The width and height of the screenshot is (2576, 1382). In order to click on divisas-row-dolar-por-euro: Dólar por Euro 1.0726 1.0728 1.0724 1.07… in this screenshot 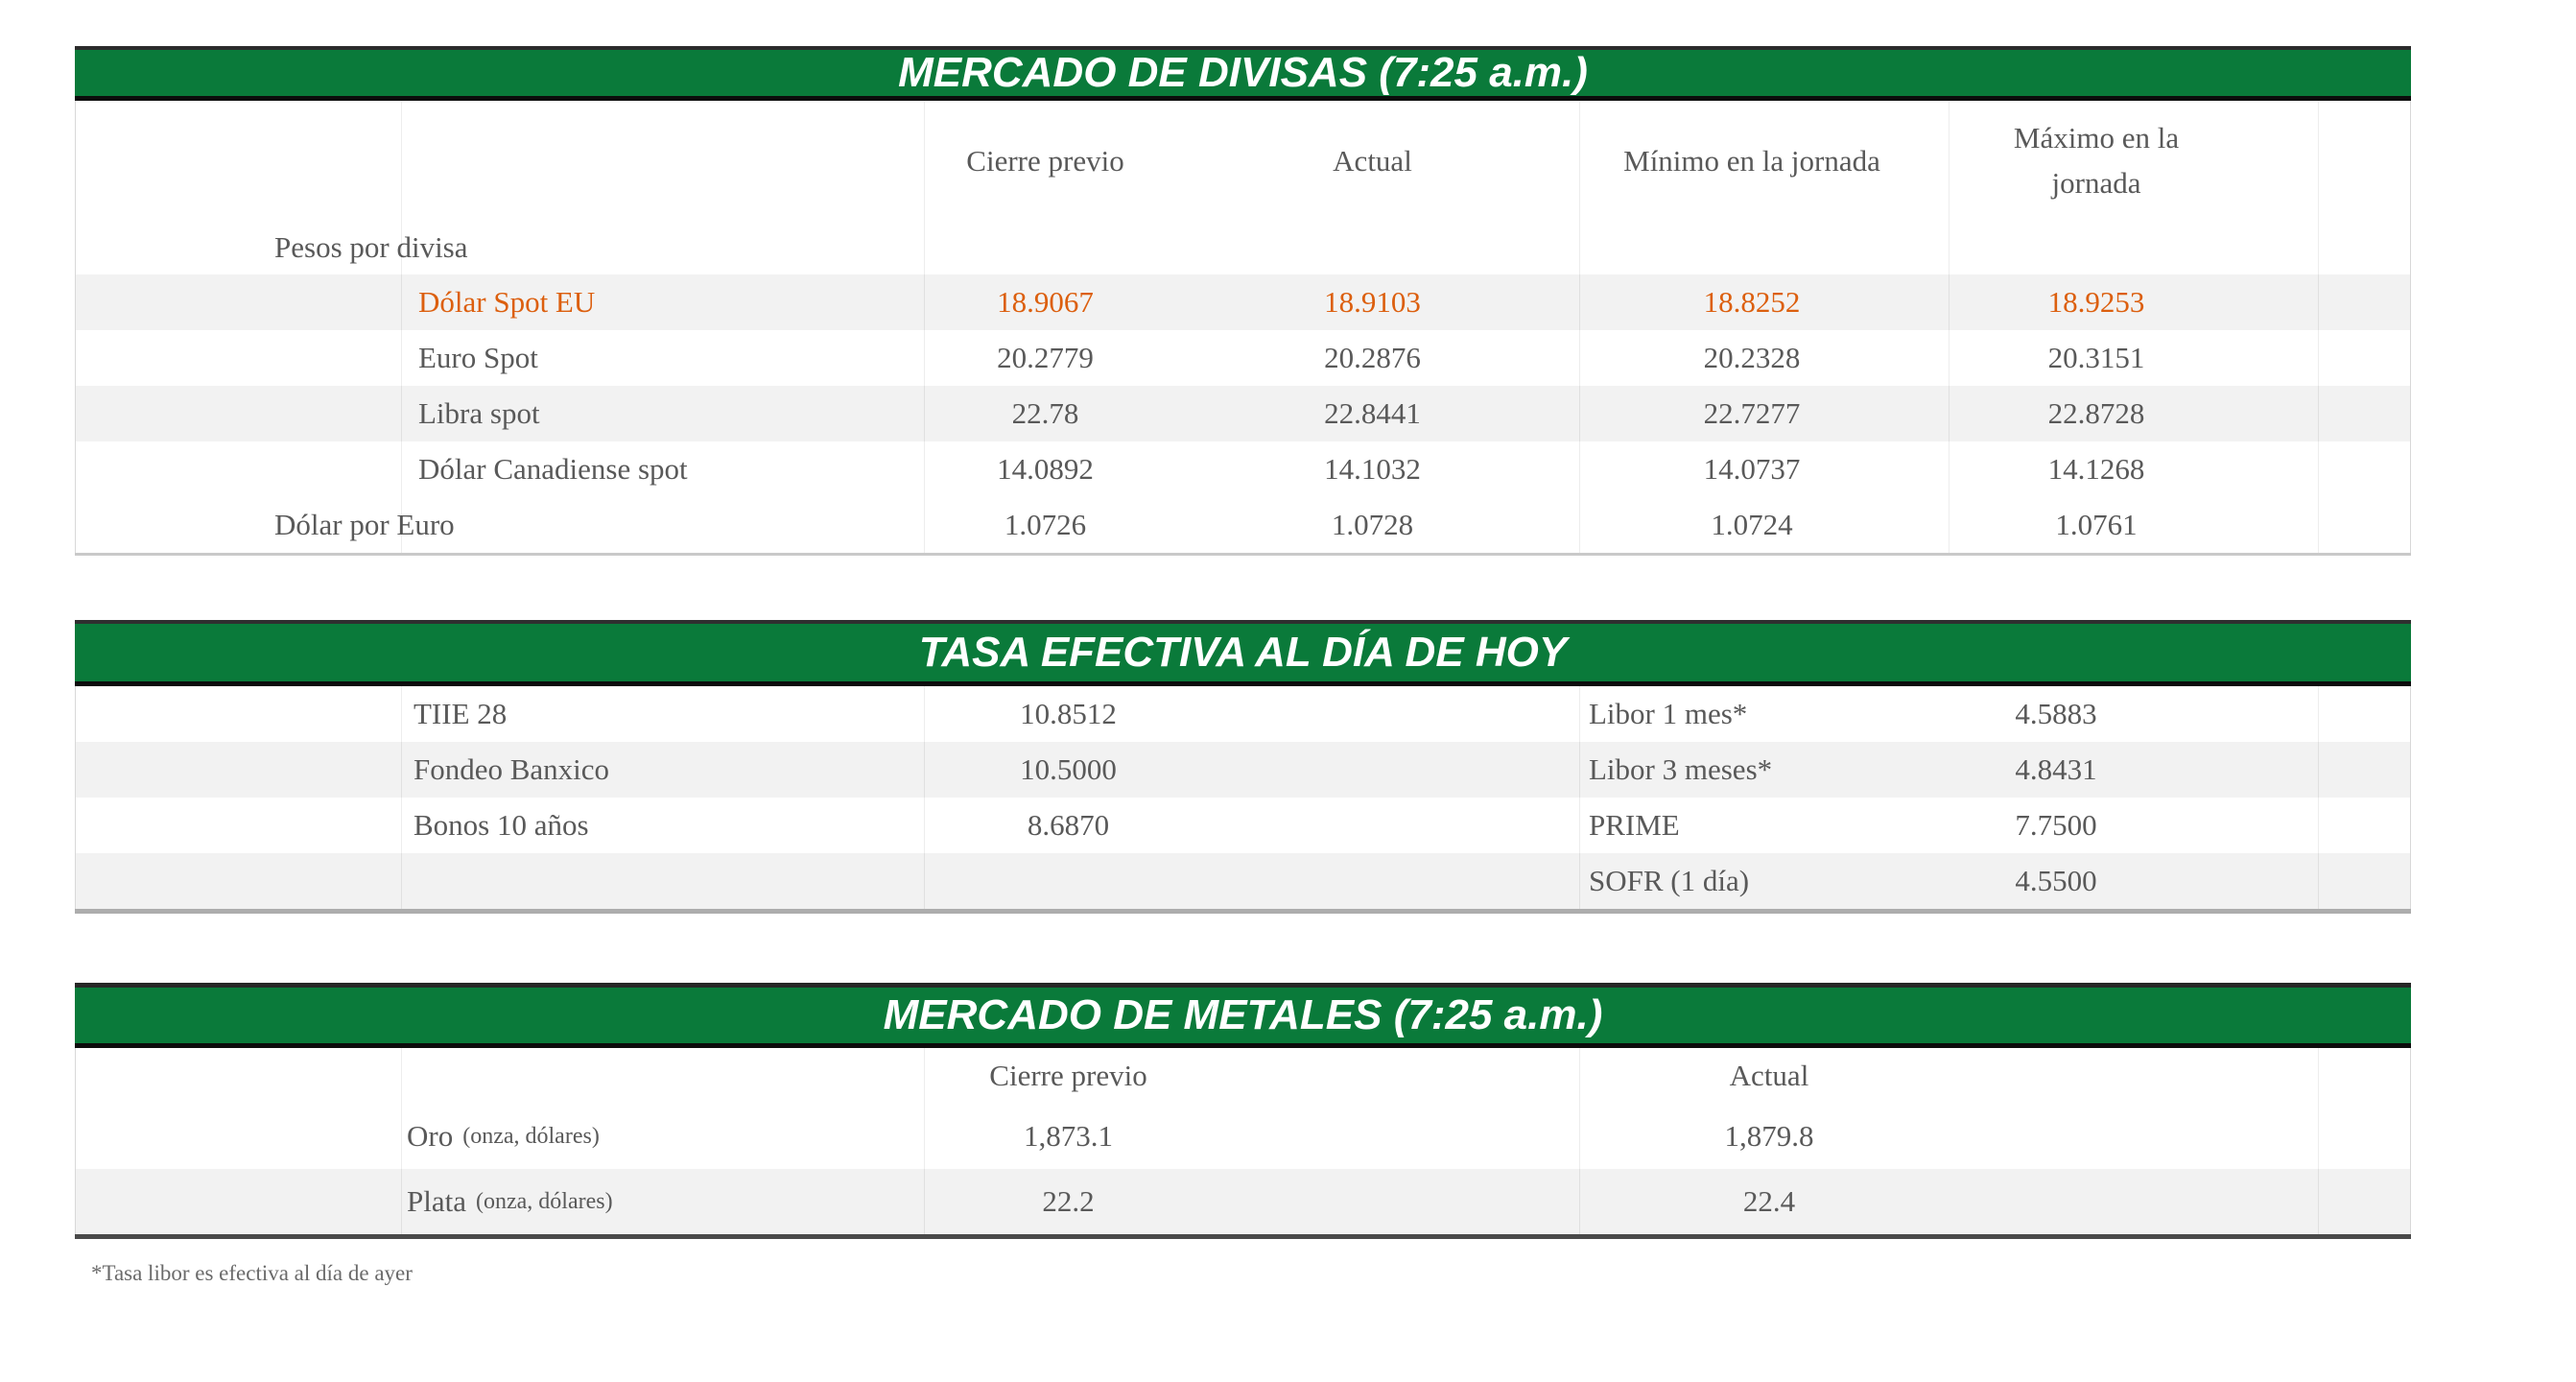, I will do `click(1243, 525)`.